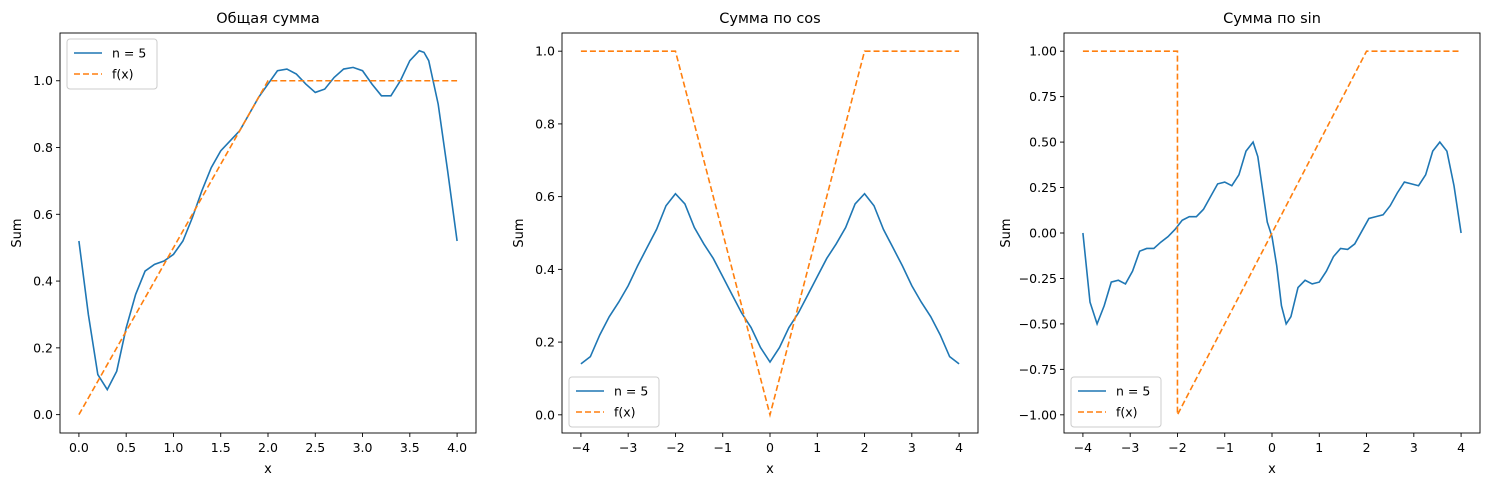  What do you see at coordinates (1043, 96) in the screenshot?
I see `y-tick-label: 0.75` at bounding box center [1043, 96].